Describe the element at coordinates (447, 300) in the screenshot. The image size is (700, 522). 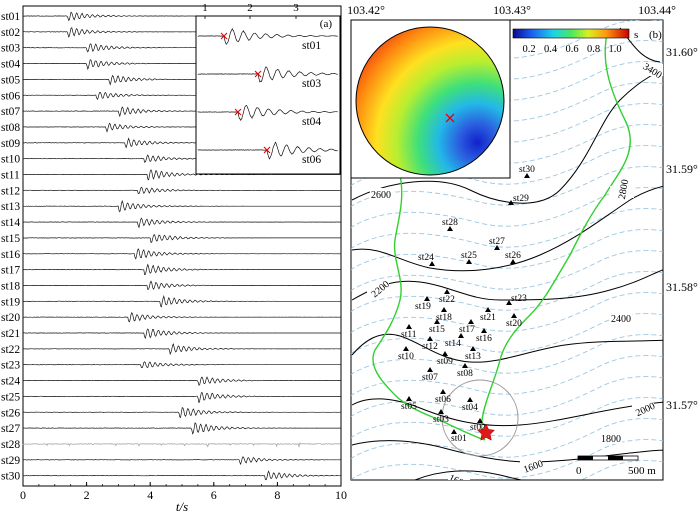
I see `map-station-label: st22` at that location.